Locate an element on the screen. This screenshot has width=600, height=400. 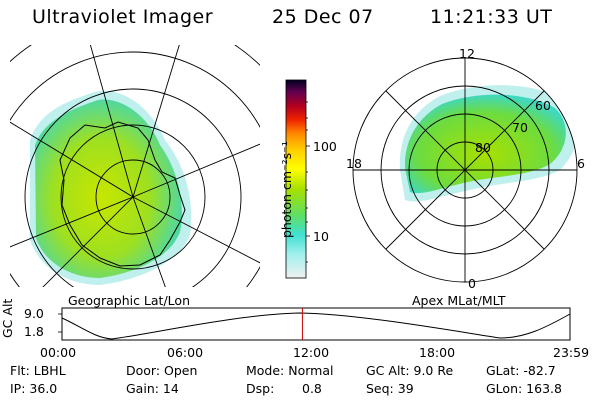
aurora-emission-right is located at coordinates (485, 144).